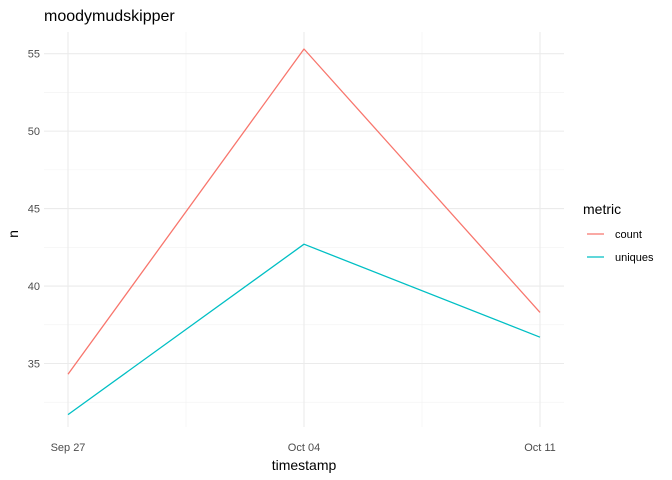 The image size is (672, 480). I want to click on x-axis-ticks: Sep 27 Oct 04 Oct 11, so click(303, 448).